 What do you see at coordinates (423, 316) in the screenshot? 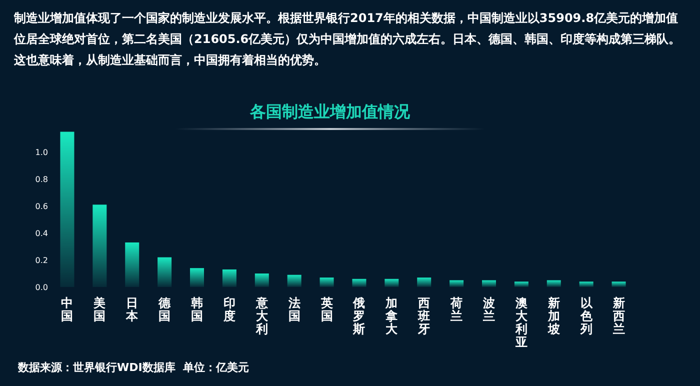
I see `x-tick-label: 西班牙` at bounding box center [423, 316].